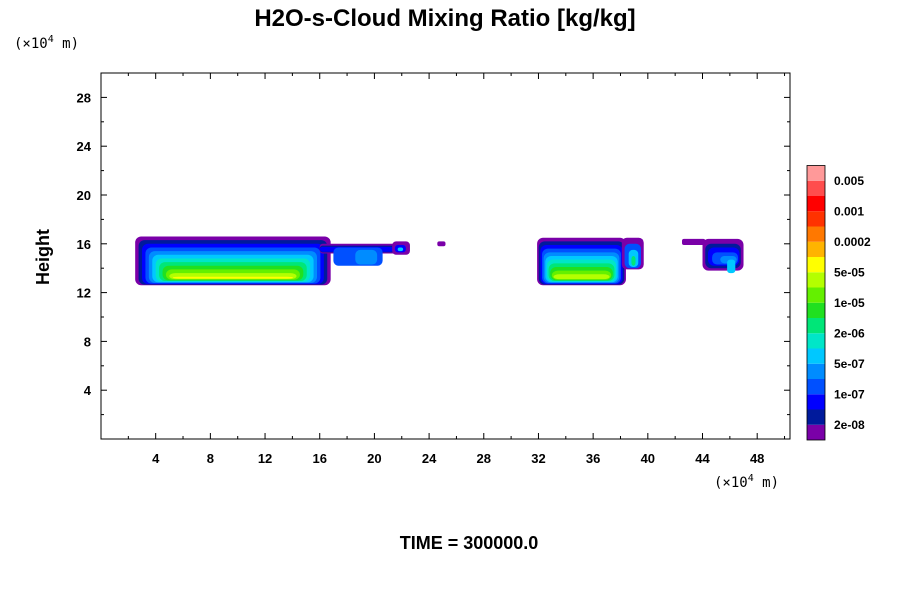 The height and width of the screenshot is (600, 900). Describe the element at coordinates (374, 458) in the screenshot. I see `x-tick-label: 20` at that location.